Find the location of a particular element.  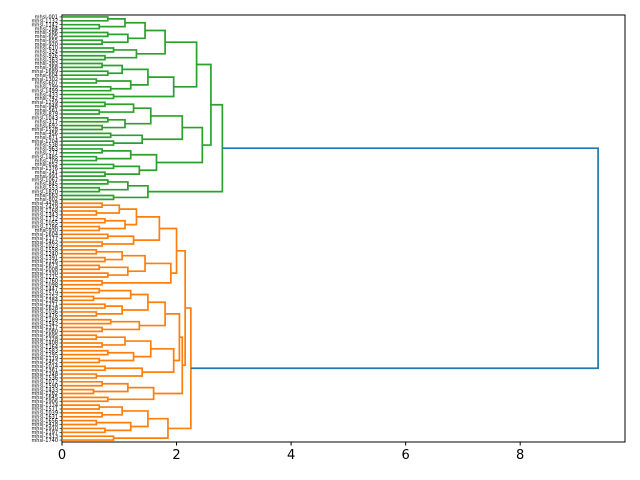

leaf-label: mhsl-553 is located at coordinates (46, 188).